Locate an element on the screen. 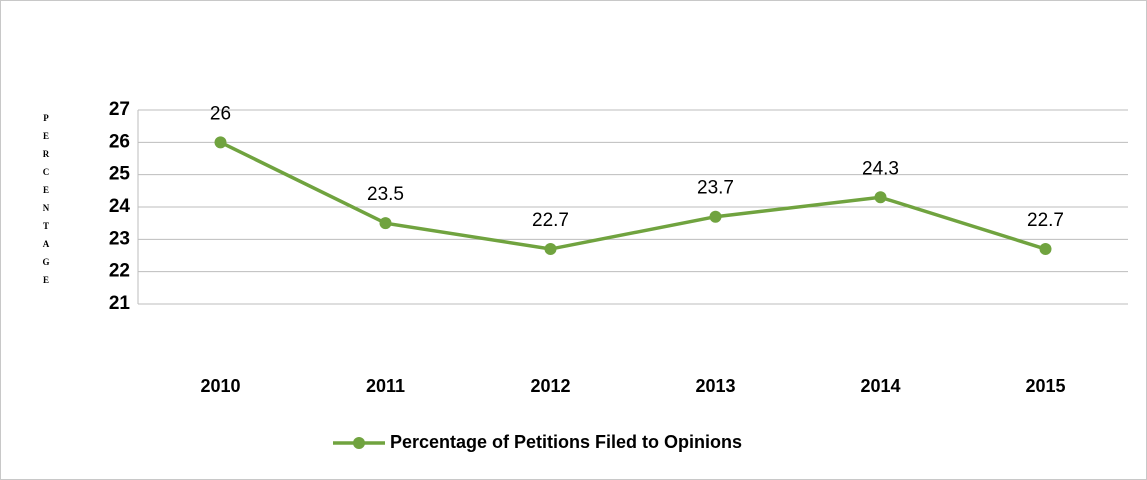  y-tick-label: 24 is located at coordinates (120, 206).